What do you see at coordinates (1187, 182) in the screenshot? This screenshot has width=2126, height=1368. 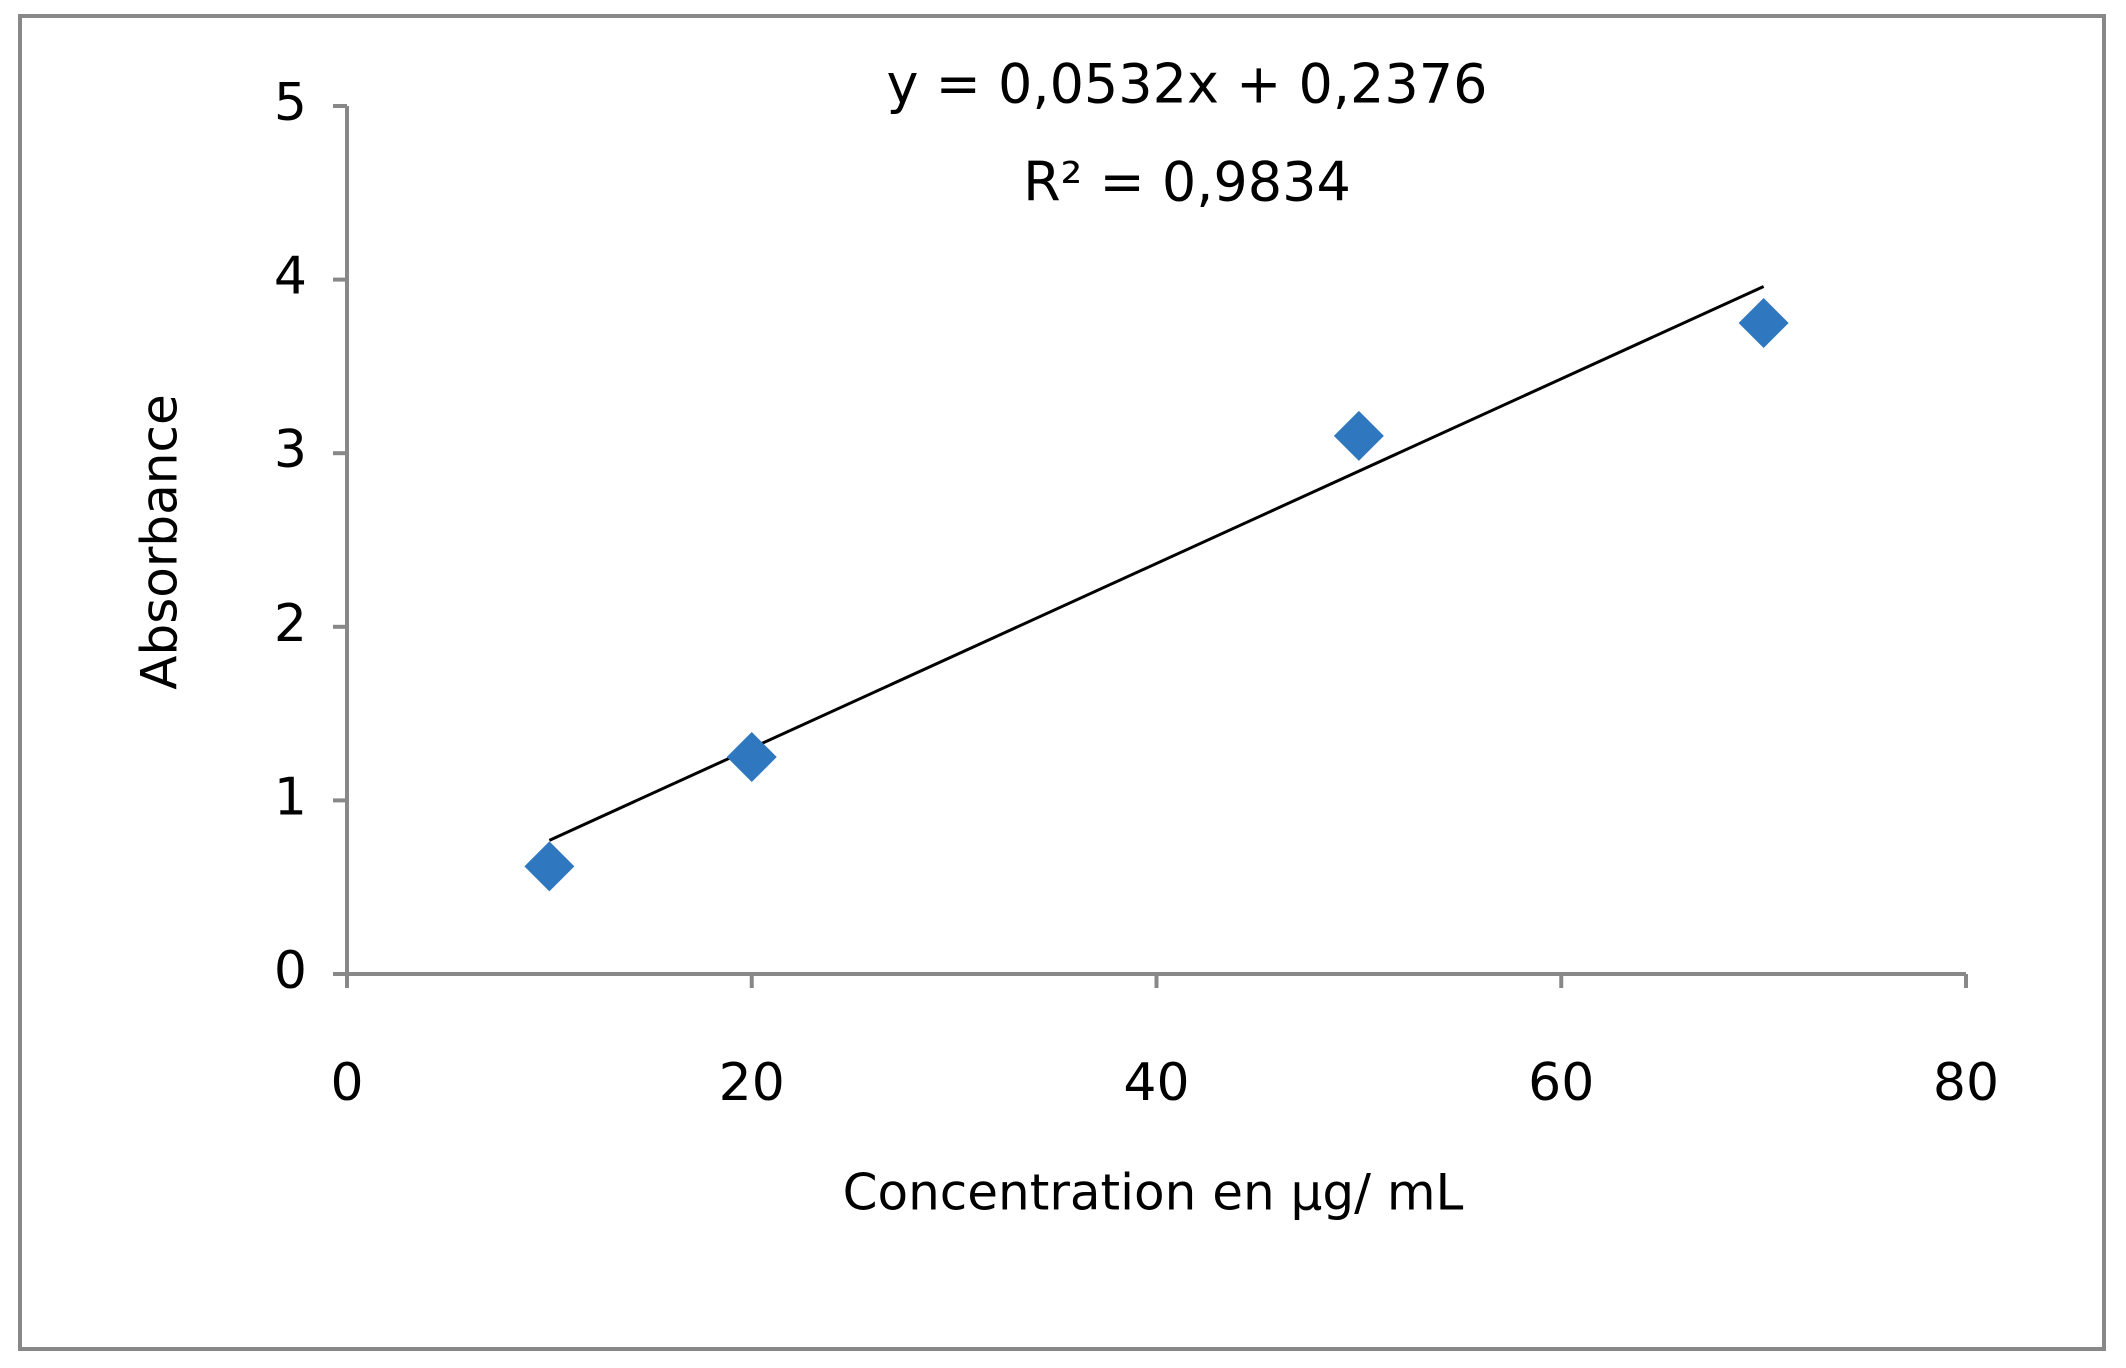 I see `r-squared: R² = 0,9834` at bounding box center [1187, 182].